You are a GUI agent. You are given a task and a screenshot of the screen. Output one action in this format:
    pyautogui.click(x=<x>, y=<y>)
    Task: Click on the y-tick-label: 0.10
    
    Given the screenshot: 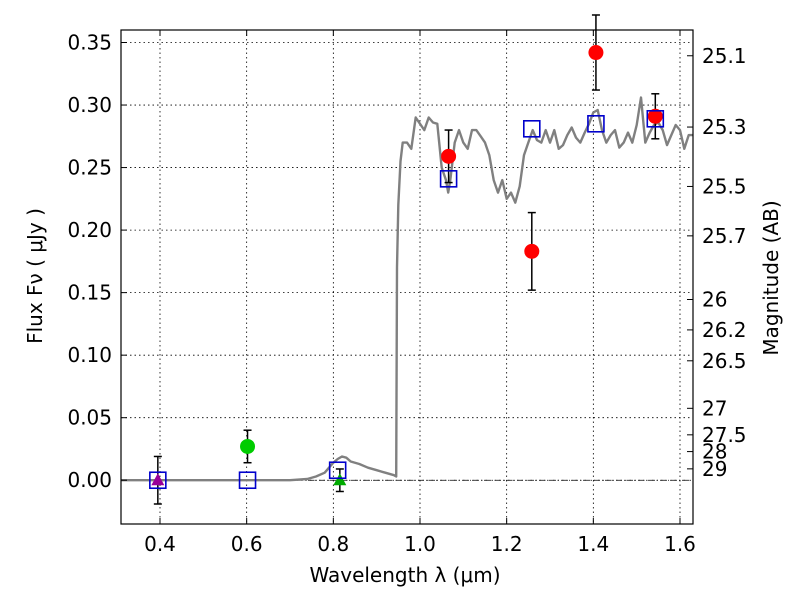 What is the action you would take?
    pyautogui.click(x=89, y=355)
    